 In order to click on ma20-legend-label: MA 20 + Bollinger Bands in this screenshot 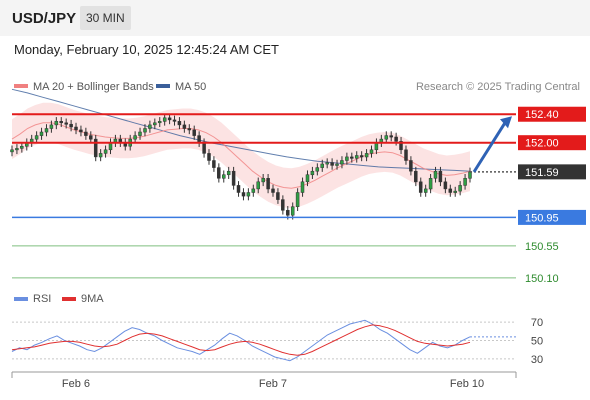, I will do `click(93, 87)`.